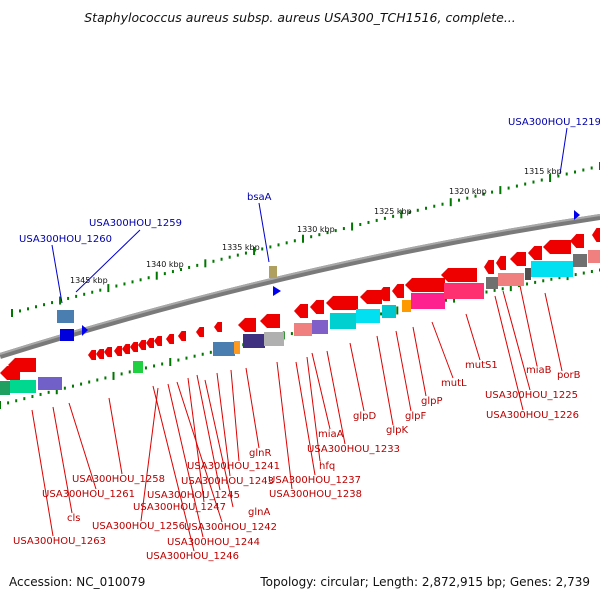 Image resolution: width=600 pixels, height=600 pixels. Describe the element at coordinates (331, 434) in the screenshot. I see `feature-label: miaA` at that location.